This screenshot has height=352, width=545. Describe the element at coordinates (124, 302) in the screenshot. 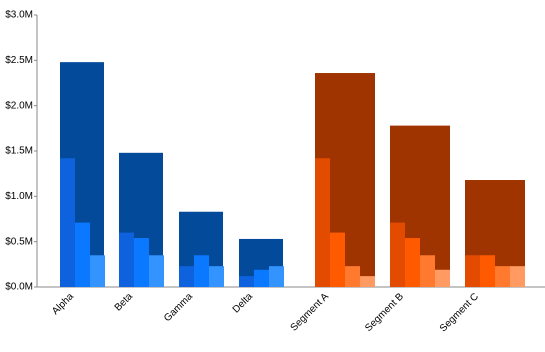

I see `x-tick-label: Beta` at that location.